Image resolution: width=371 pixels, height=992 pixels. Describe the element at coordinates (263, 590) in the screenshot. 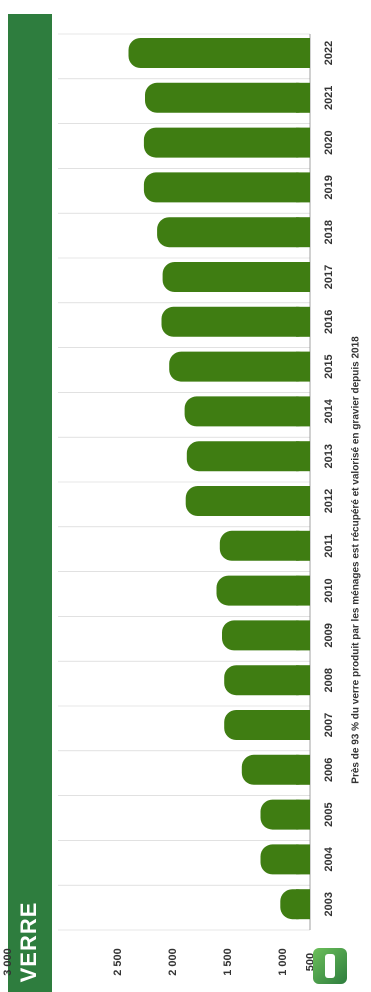

I see `bar-2010` at that location.